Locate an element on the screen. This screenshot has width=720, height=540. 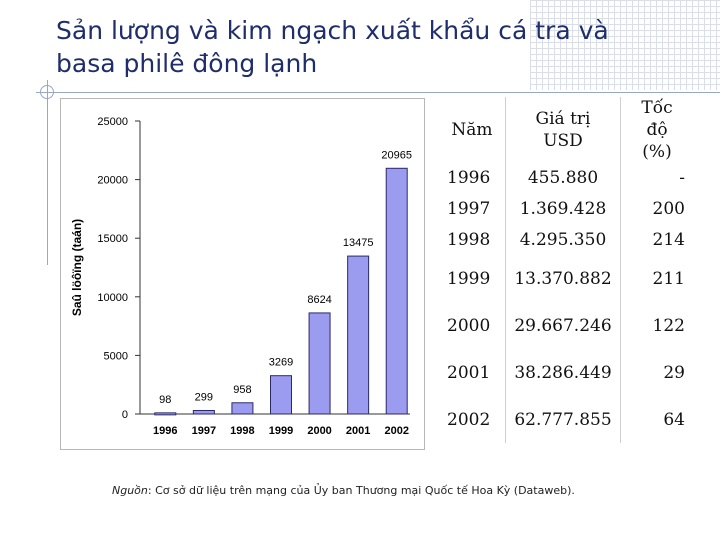
cell-value-usd: 13.370.882 is located at coordinates (563, 278).